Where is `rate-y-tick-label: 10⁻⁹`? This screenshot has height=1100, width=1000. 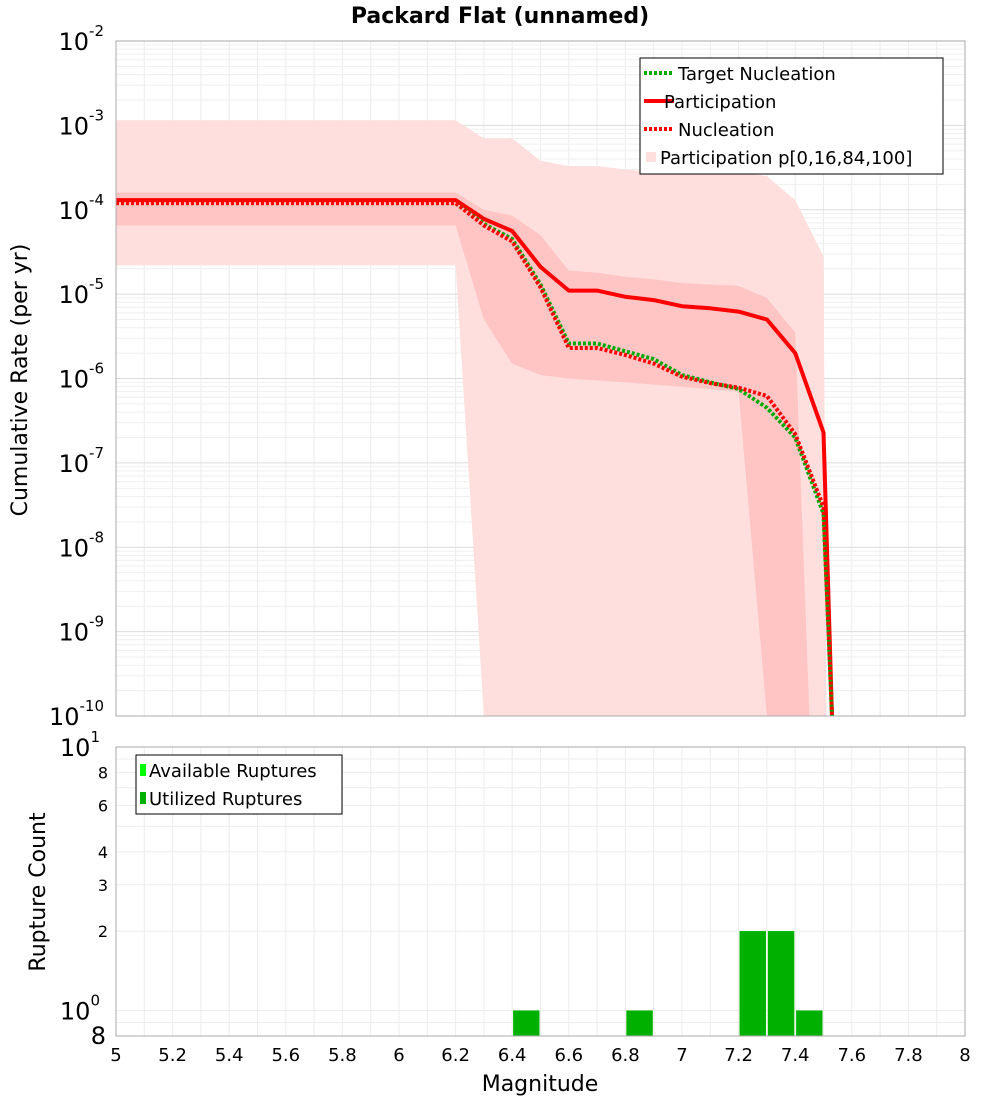 rate-y-tick-label: 10⁻⁹ is located at coordinates (81, 630).